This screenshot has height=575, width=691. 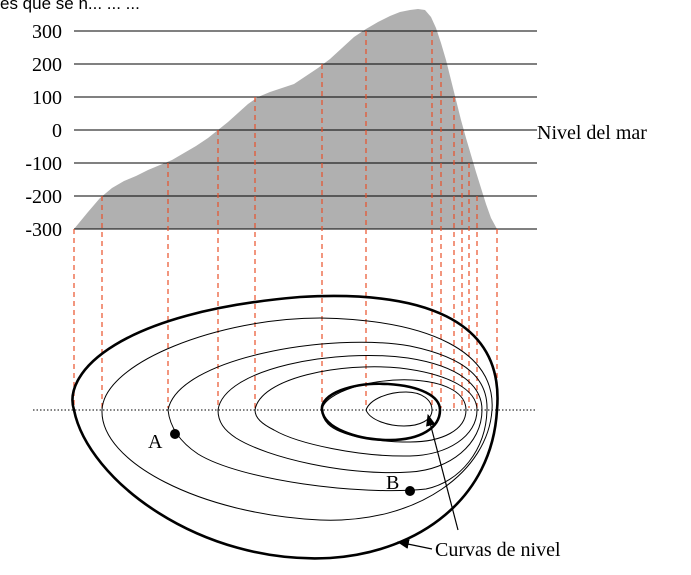 I want to click on y-tick-label: 300, so click(x=47, y=32).